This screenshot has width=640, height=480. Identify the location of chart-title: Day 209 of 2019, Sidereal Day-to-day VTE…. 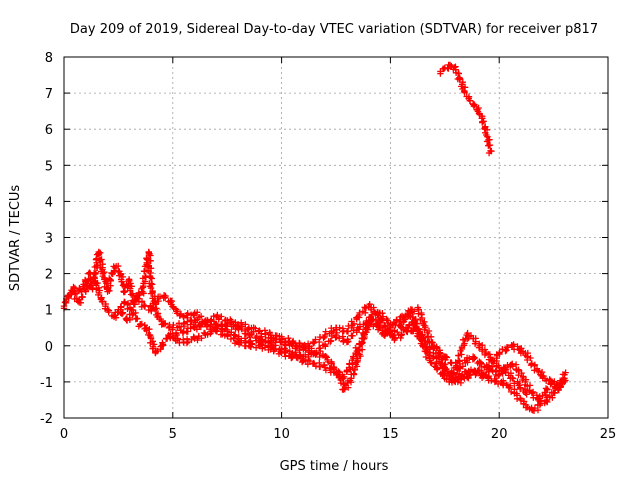
(334, 29).